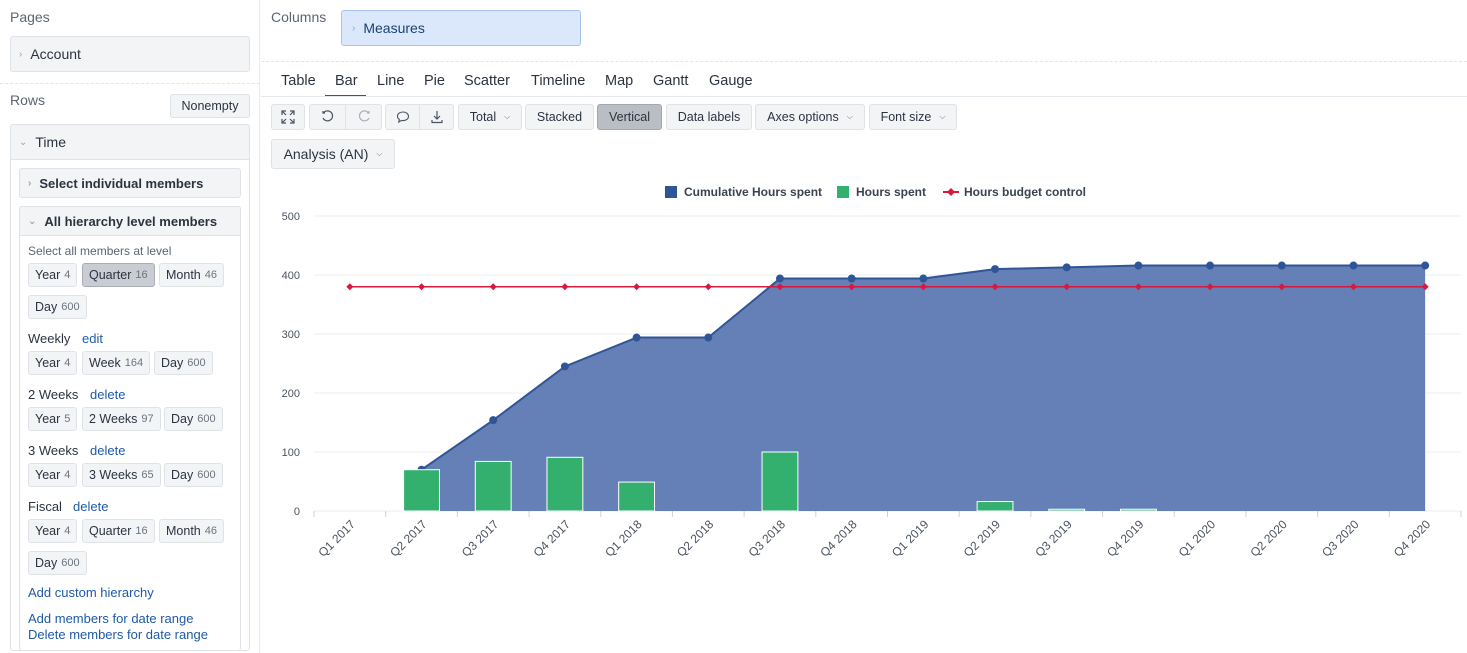  Describe the element at coordinates (121, 183) in the screenshot. I see `select-individual-label: Select individual members` at that location.